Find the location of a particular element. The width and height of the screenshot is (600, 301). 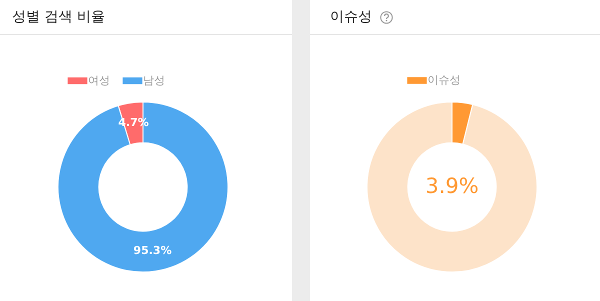

data-label: 3.9% is located at coordinates (452, 186).